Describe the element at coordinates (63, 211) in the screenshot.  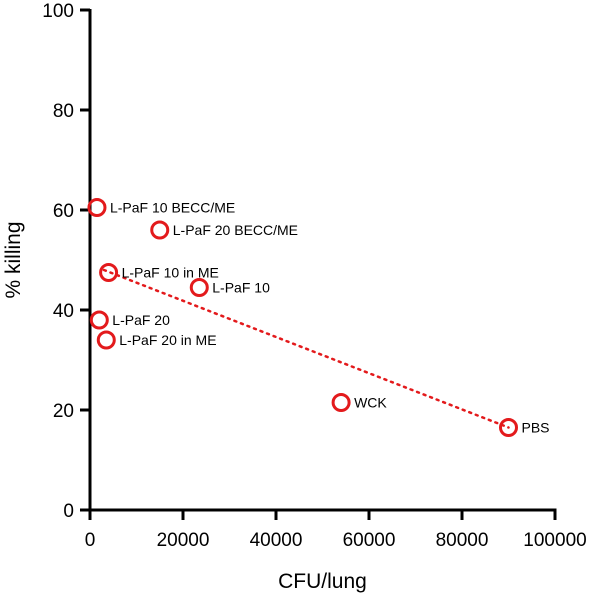
I see `y-tick-label: 60` at that location.